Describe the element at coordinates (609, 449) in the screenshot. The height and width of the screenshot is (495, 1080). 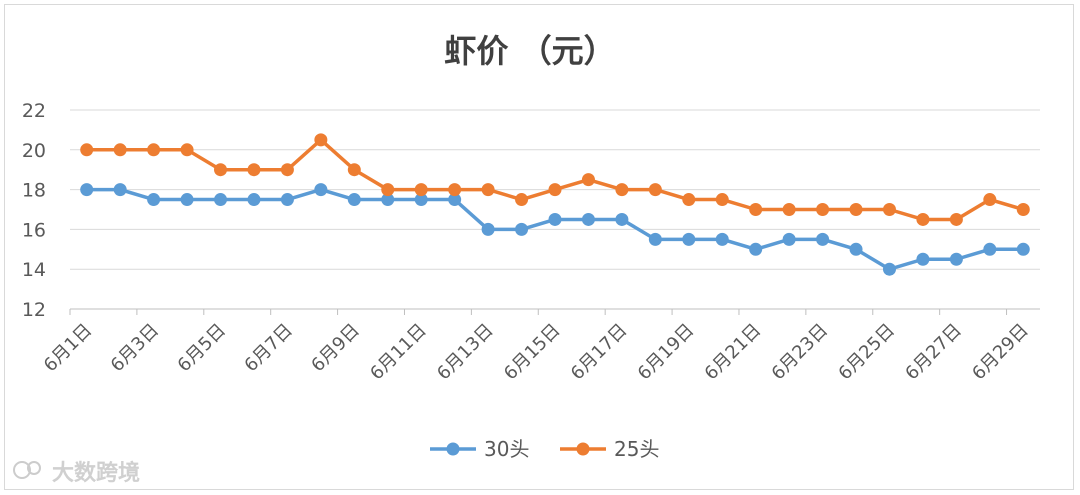
I see `legend-item: 25头` at that location.